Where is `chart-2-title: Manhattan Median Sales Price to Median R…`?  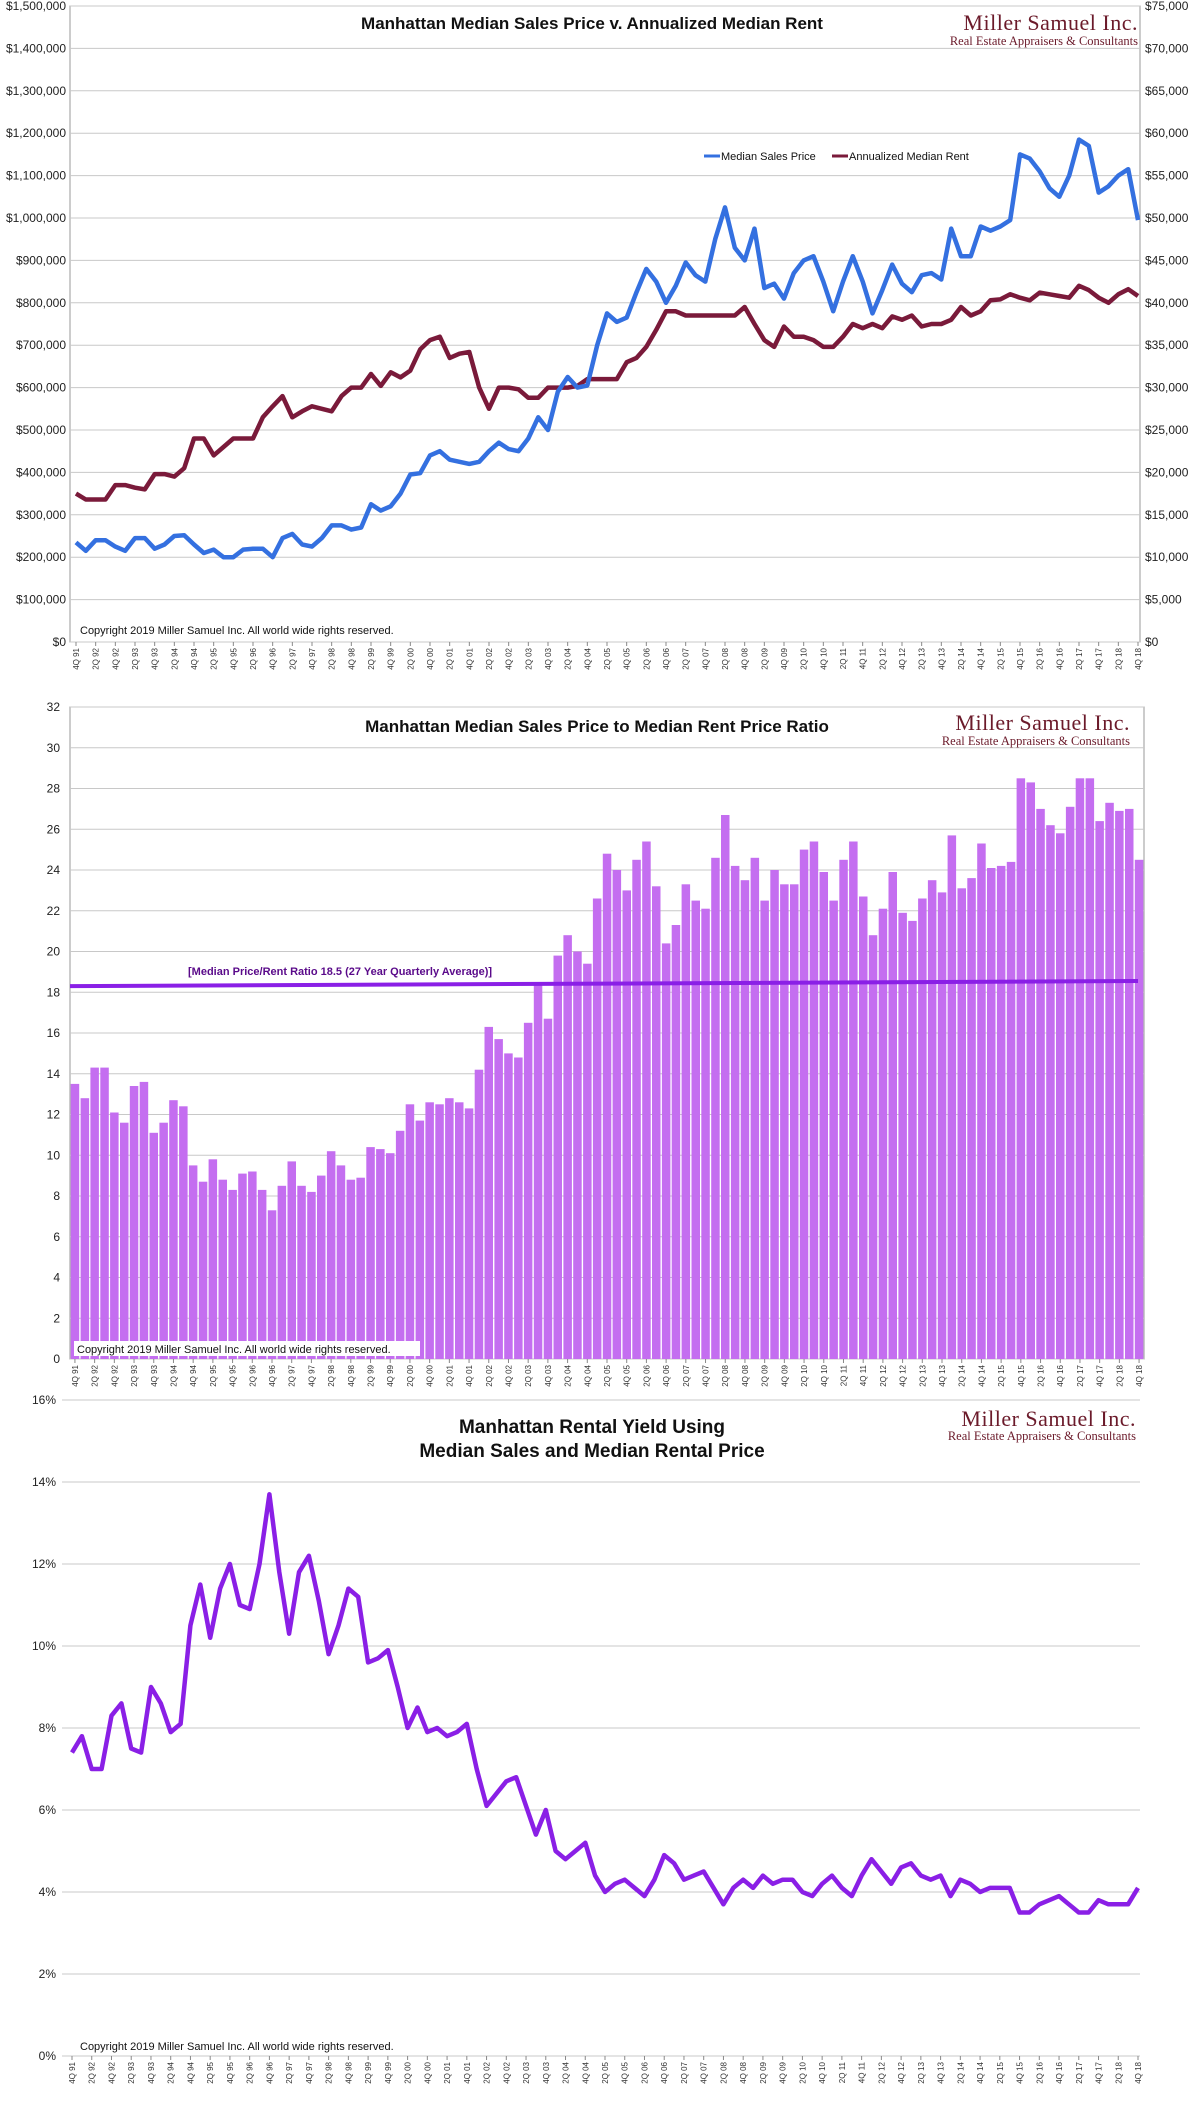 chart-2-title: Manhattan Median Sales Price to Median R… is located at coordinates (597, 726).